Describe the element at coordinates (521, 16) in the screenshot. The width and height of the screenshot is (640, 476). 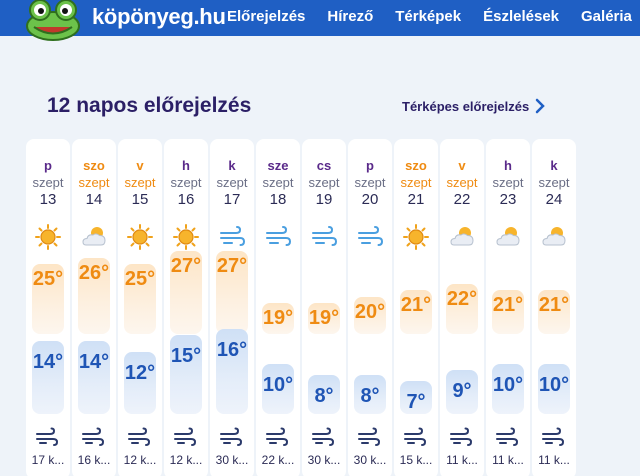
I see `nav-item-eszlelesek: Észlelések` at that location.